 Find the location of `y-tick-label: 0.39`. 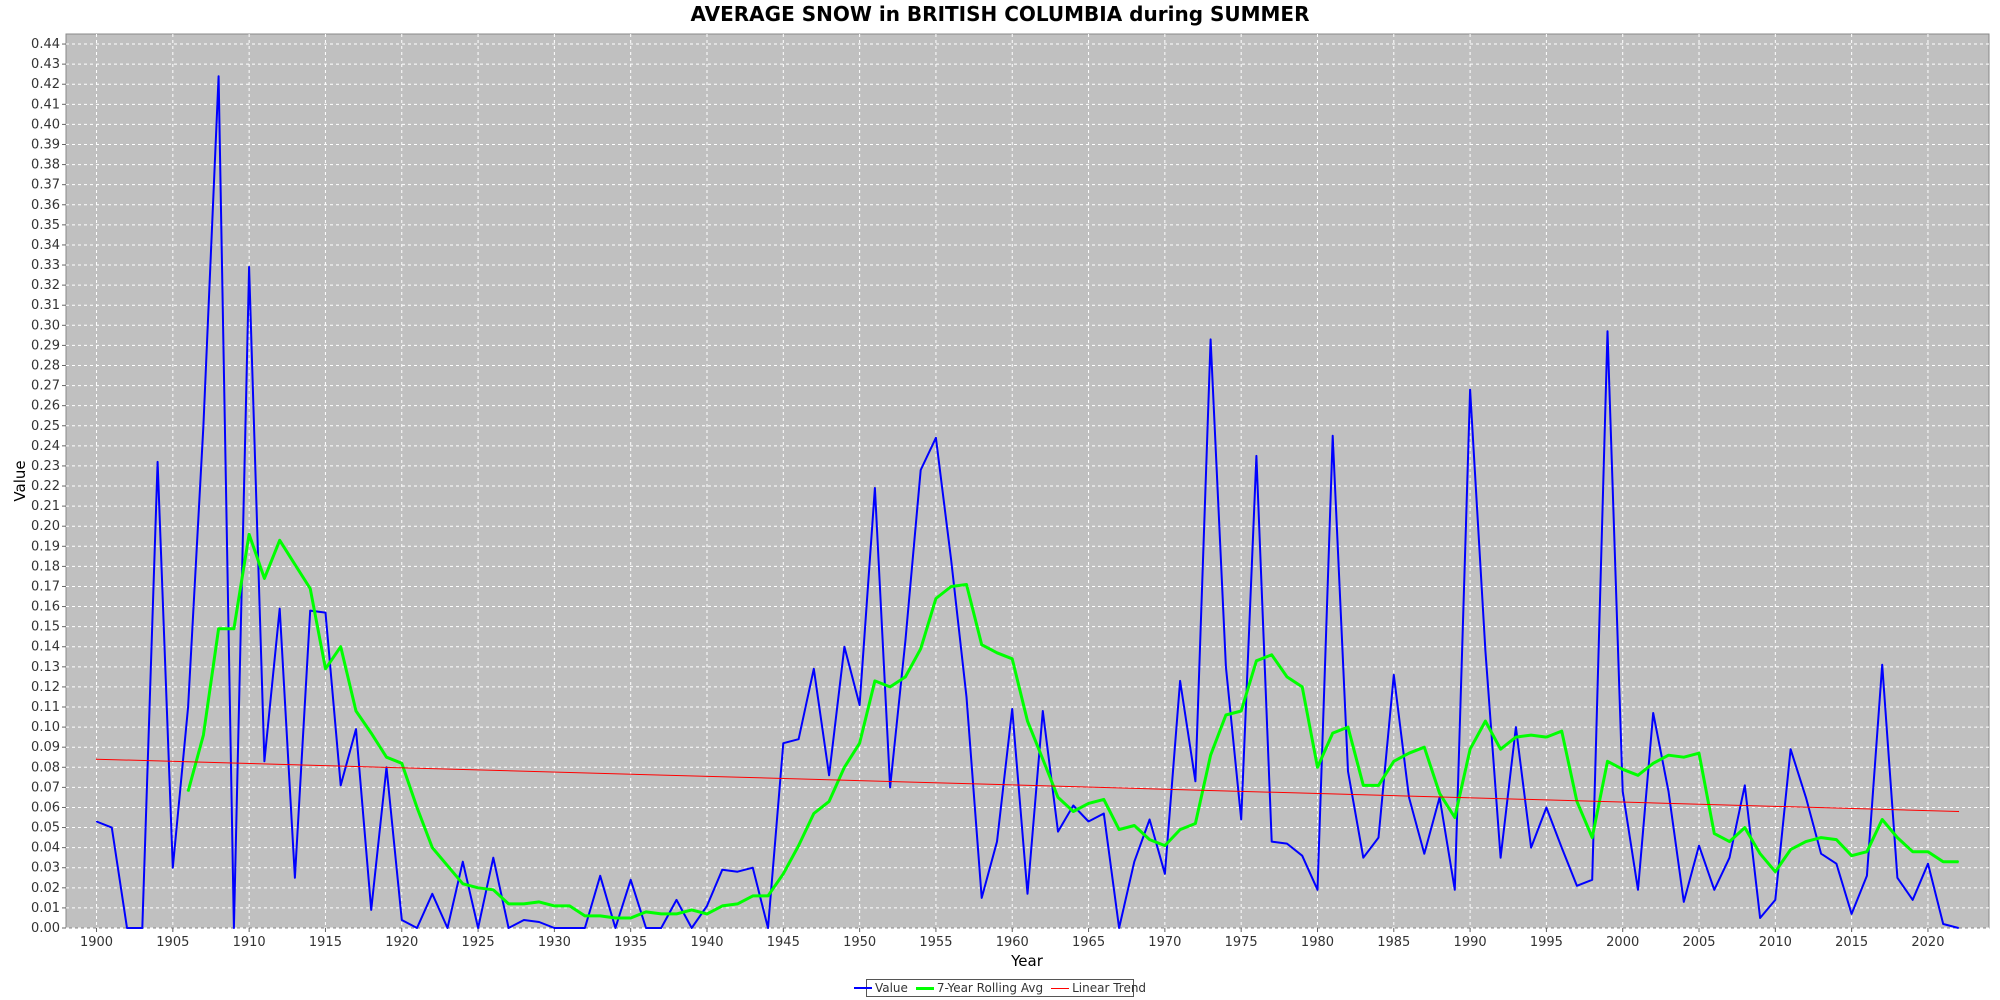

y-tick-label: 0.39 is located at coordinates (45, 144).